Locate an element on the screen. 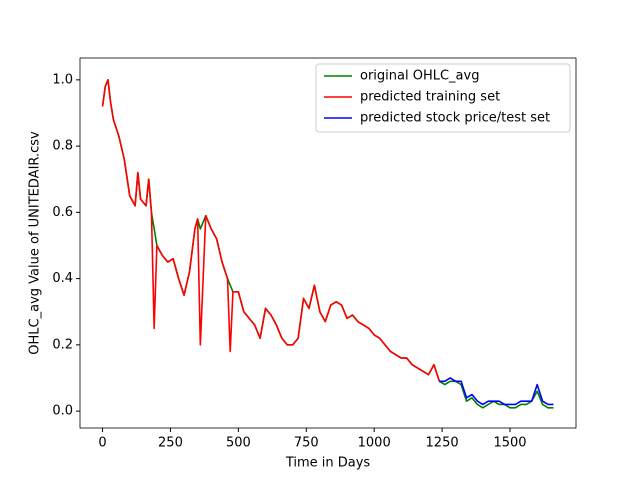 The image size is (640, 480). y-tick-label: 0.2 is located at coordinates (62, 344).